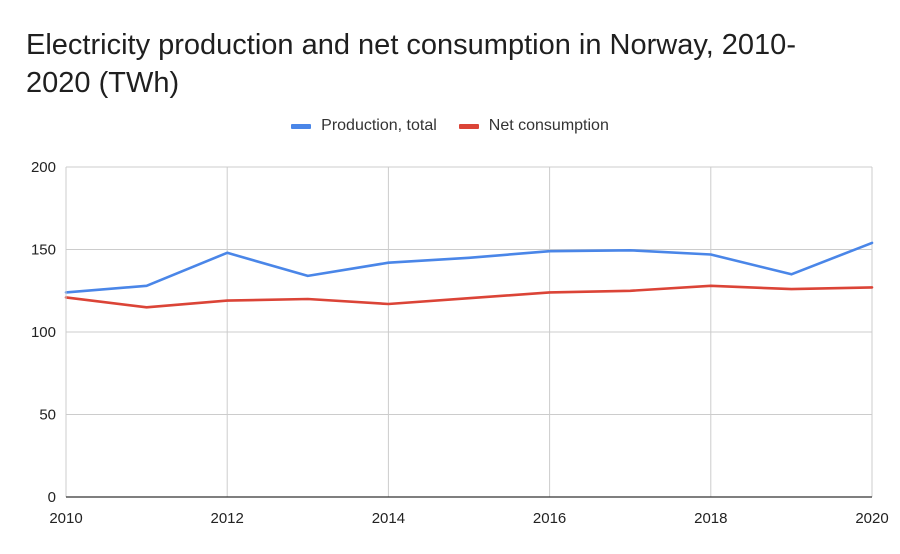 The width and height of the screenshot is (900, 554). What do you see at coordinates (791, 274) in the screenshot?
I see `data-point-production-2019` at bounding box center [791, 274].